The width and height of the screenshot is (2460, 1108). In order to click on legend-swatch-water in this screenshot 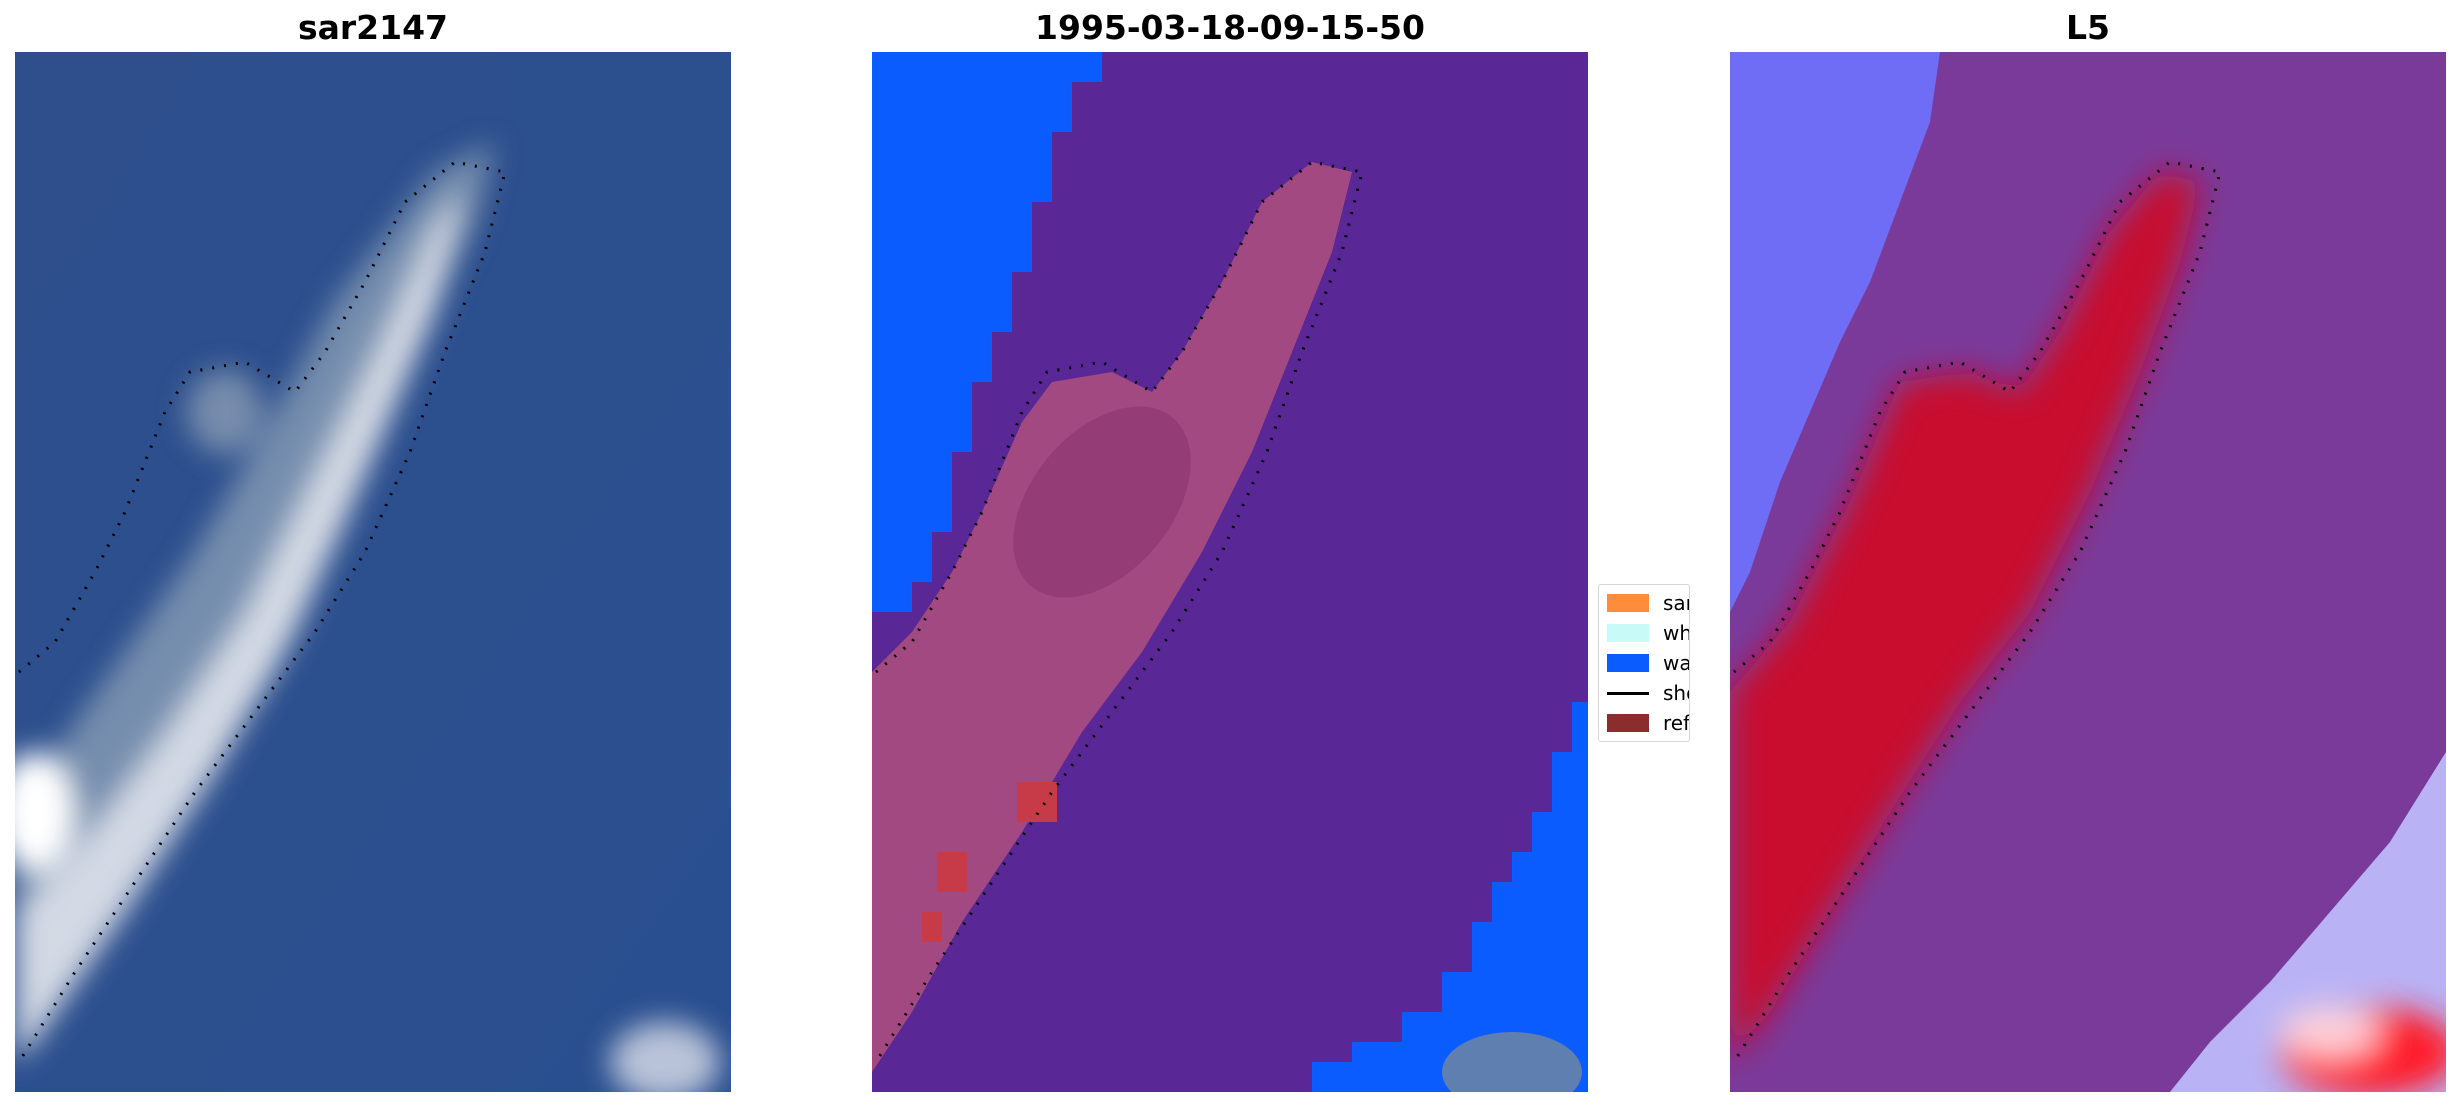, I will do `click(1628, 663)`.